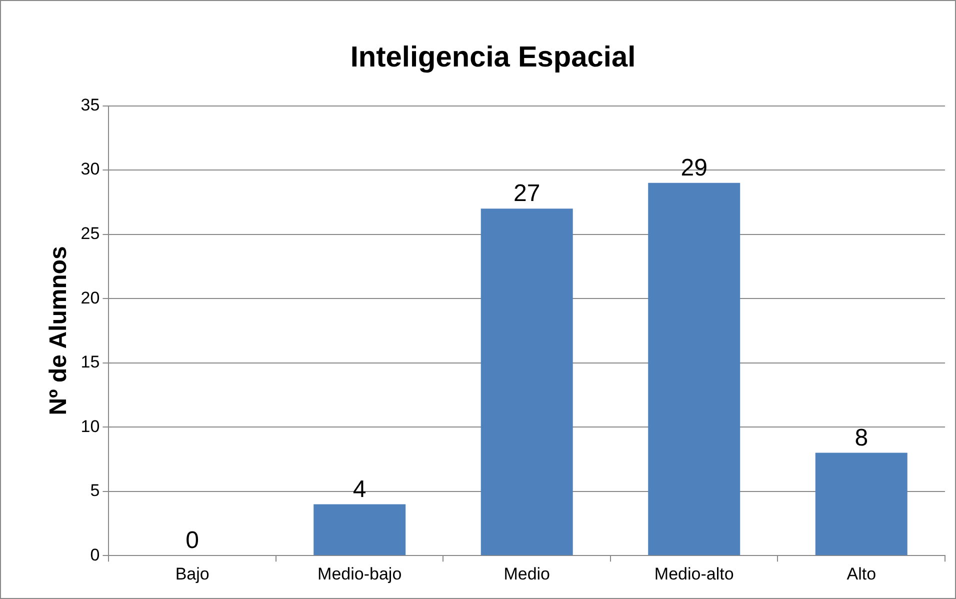 This screenshot has width=956, height=599. What do you see at coordinates (90, 298) in the screenshot?
I see `y-tick-label: 20` at bounding box center [90, 298].